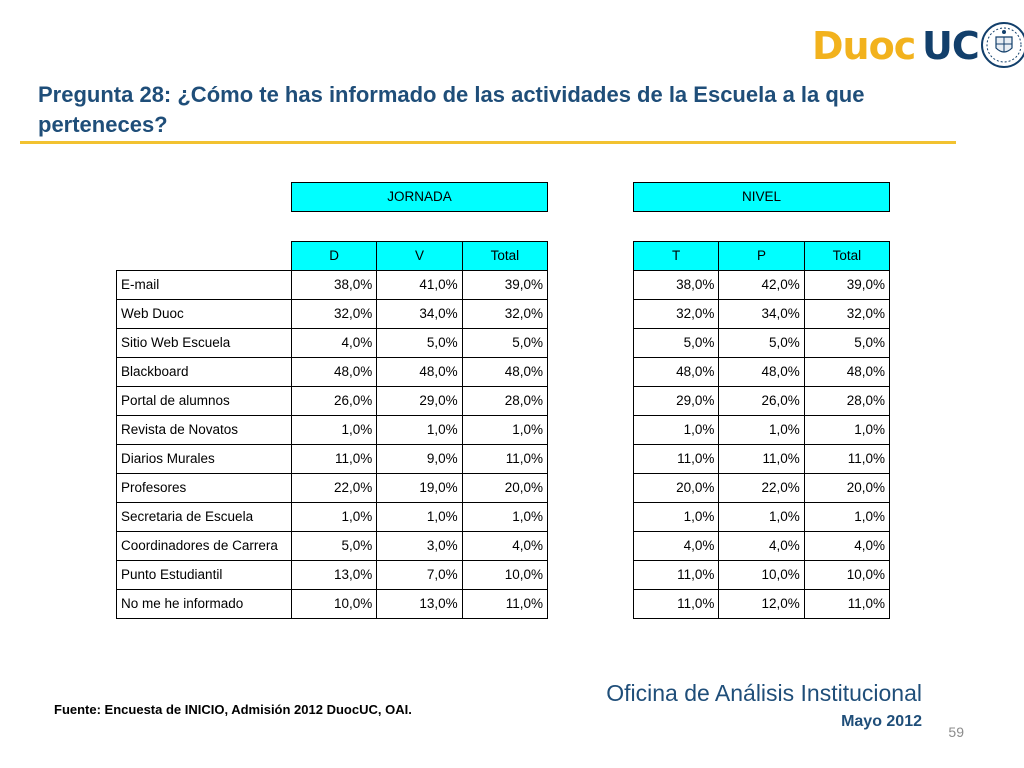 This screenshot has height=768, width=1024. Describe the element at coordinates (204, 517) in the screenshot. I see `row-label: Secretaria de Escuela` at that location.